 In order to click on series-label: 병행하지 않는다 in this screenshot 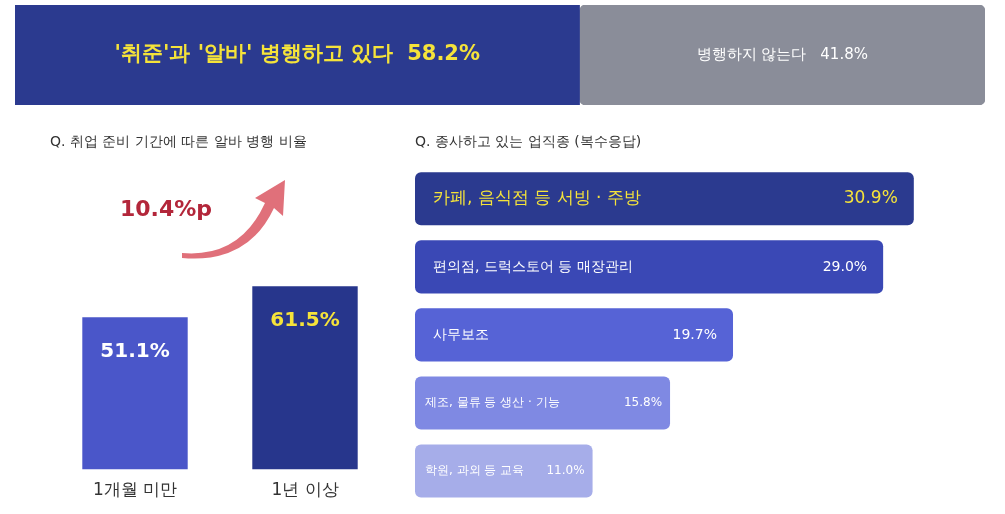, I will do `click(751, 53)`.